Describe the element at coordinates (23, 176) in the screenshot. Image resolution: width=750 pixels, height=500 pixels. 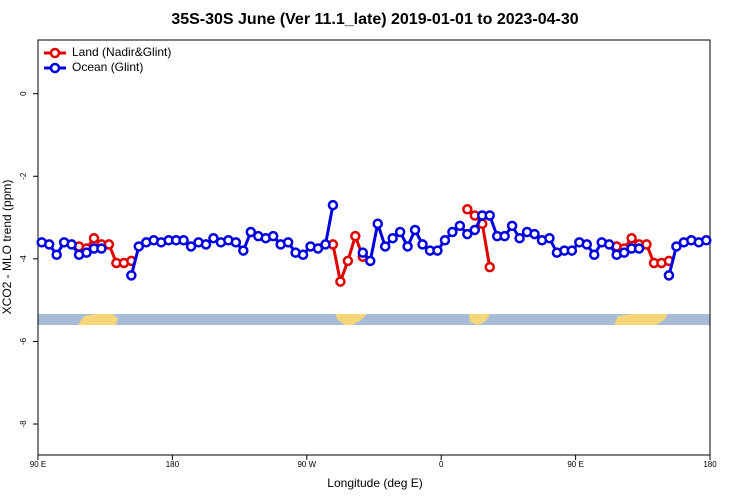
I see `y-tick-label: -2` at that location.